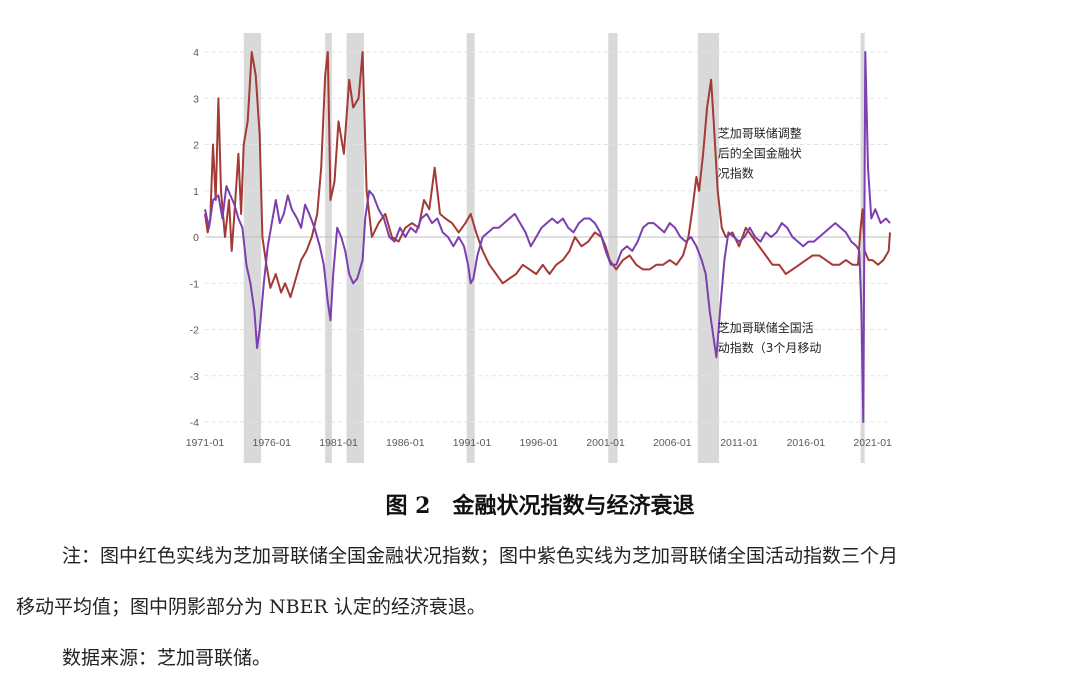  I want to click on x-tick-label: 2011-01, so click(739, 443).